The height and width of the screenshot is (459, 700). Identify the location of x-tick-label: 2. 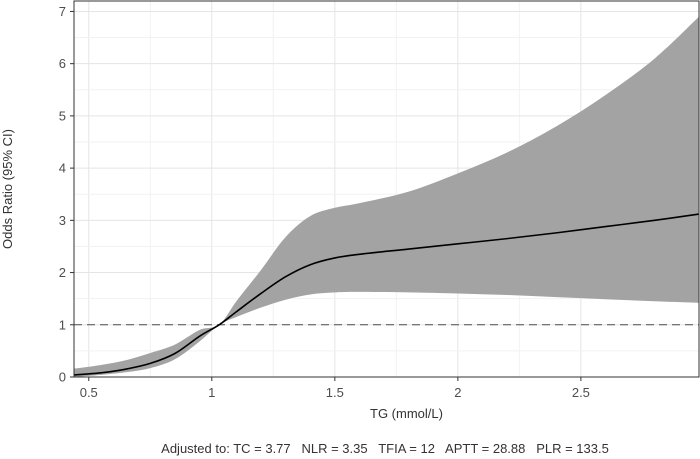
(457, 392).